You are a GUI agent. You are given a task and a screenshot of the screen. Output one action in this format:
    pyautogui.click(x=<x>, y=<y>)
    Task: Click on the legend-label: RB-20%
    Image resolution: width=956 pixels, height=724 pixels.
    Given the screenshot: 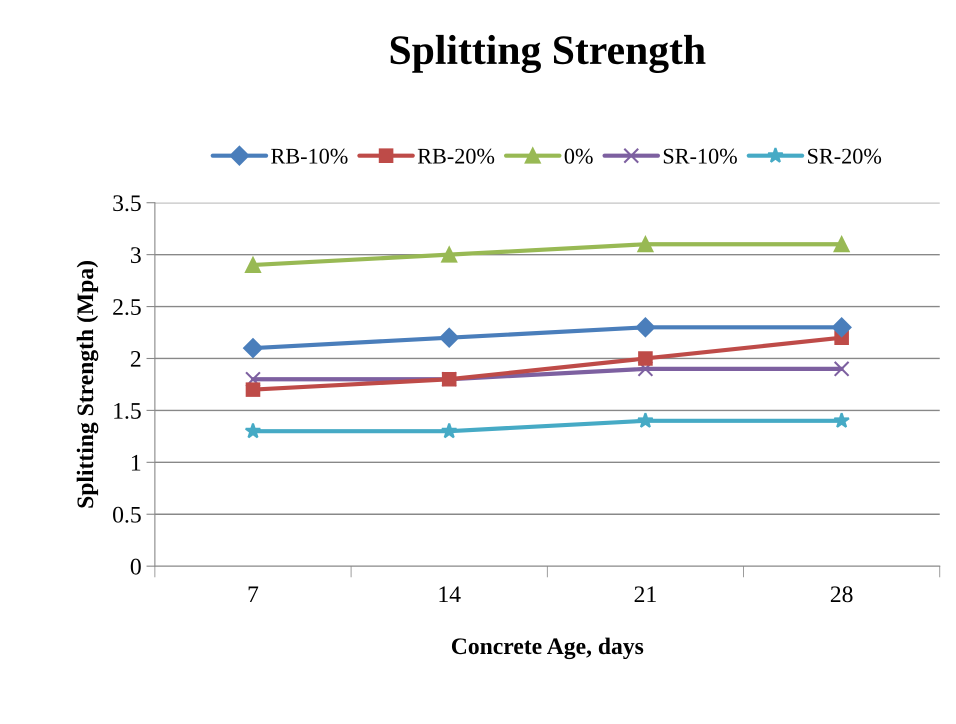 What is the action you would take?
    pyautogui.click(x=456, y=156)
    